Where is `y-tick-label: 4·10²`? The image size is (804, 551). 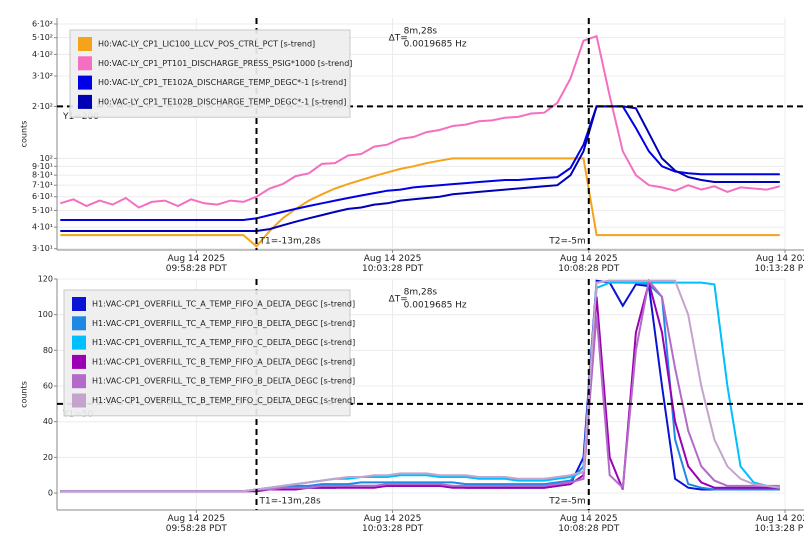 y-tick-label: 4·10² is located at coordinates (42, 54).